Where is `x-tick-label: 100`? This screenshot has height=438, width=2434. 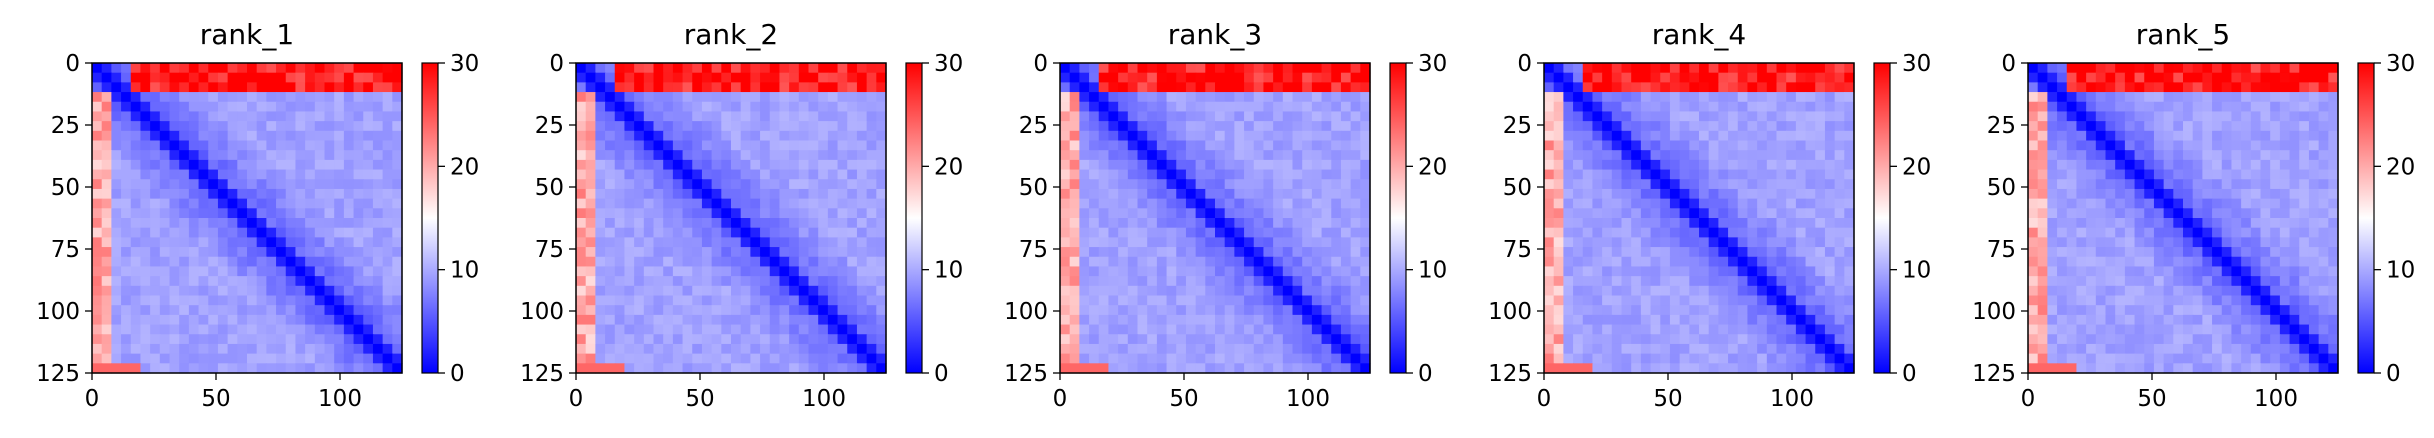
x-tick-label: 100 is located at coordinates (1792, 399).